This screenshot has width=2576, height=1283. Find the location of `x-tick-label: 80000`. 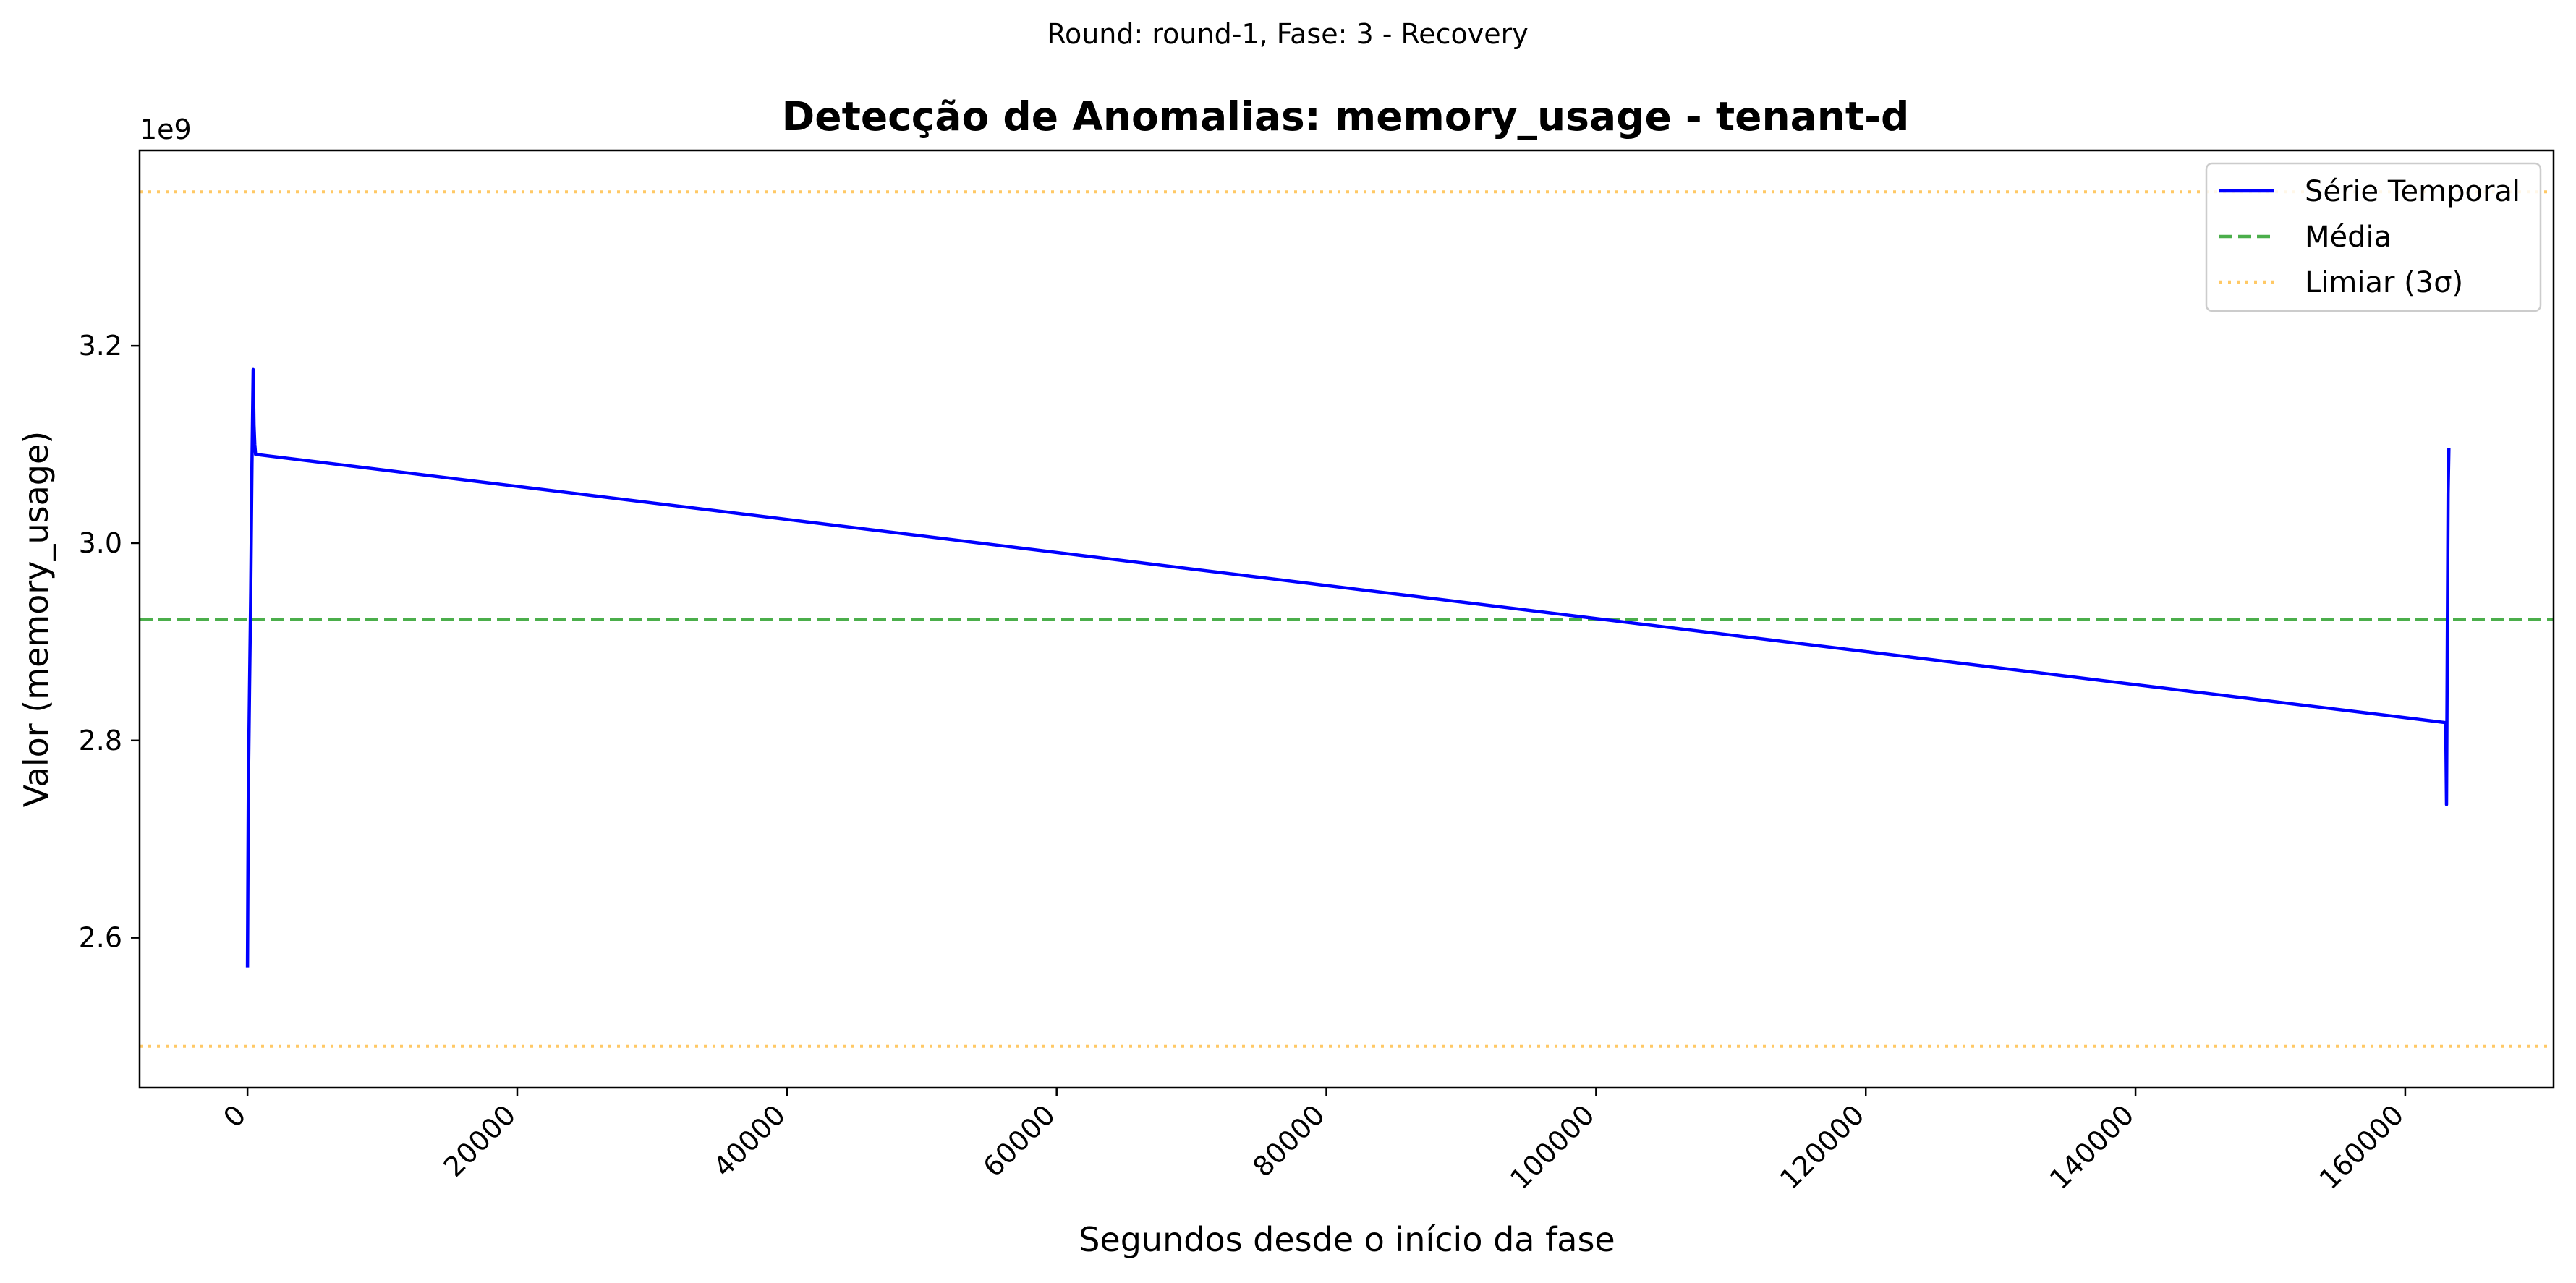

x-tick-label: 80000 is located at coordinates (1288, 1141).